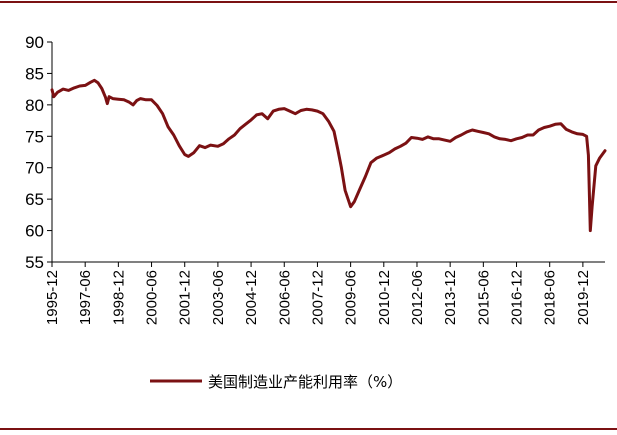  What do you see at coordinates (218, 297) in the screenshot?
I see `x-tick-label: 2003-06` at bounding box center [218, 297].